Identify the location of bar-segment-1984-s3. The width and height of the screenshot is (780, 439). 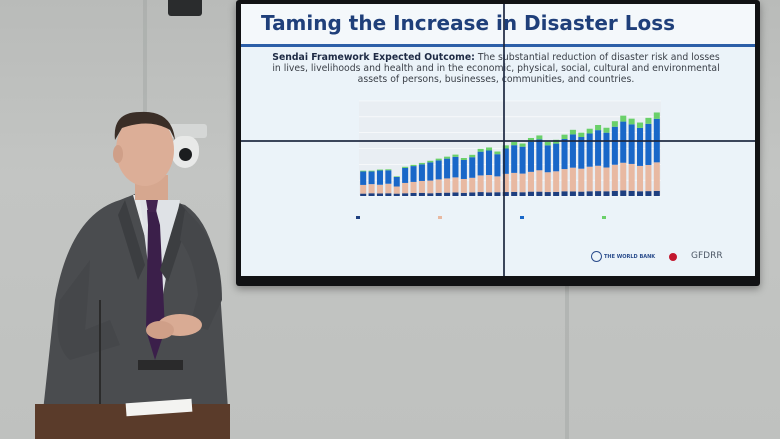
(396, 176).